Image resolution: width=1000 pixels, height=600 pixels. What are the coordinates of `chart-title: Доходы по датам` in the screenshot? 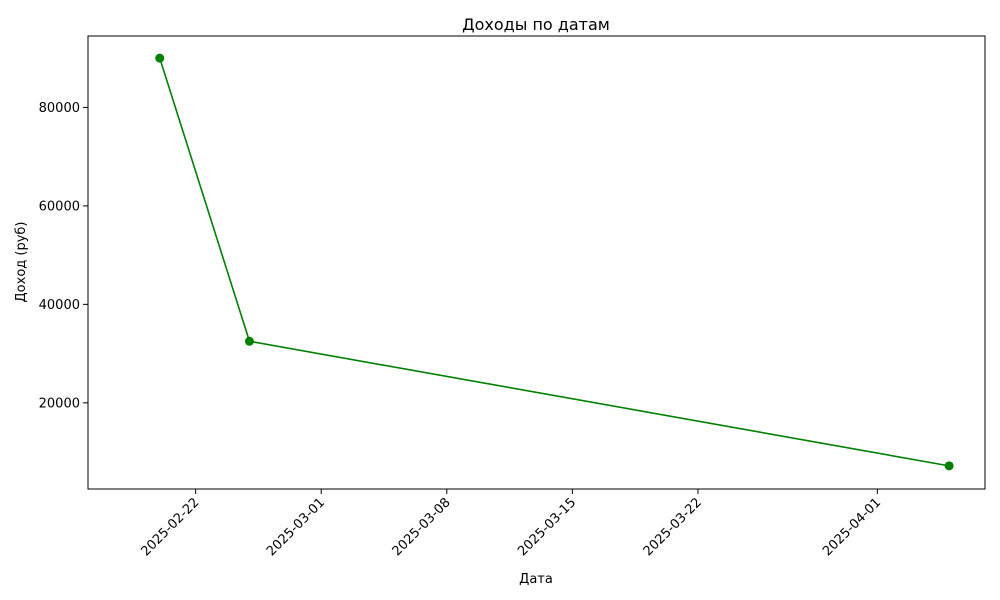 It's located at (536, 24).